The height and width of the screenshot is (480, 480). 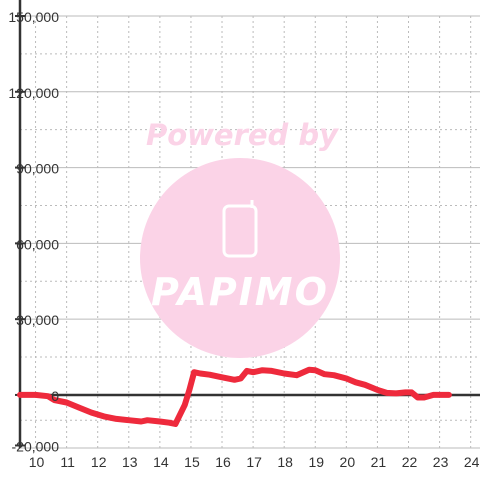 I want to click on y-tick-label: 30,000, so click(x=37, y=320).